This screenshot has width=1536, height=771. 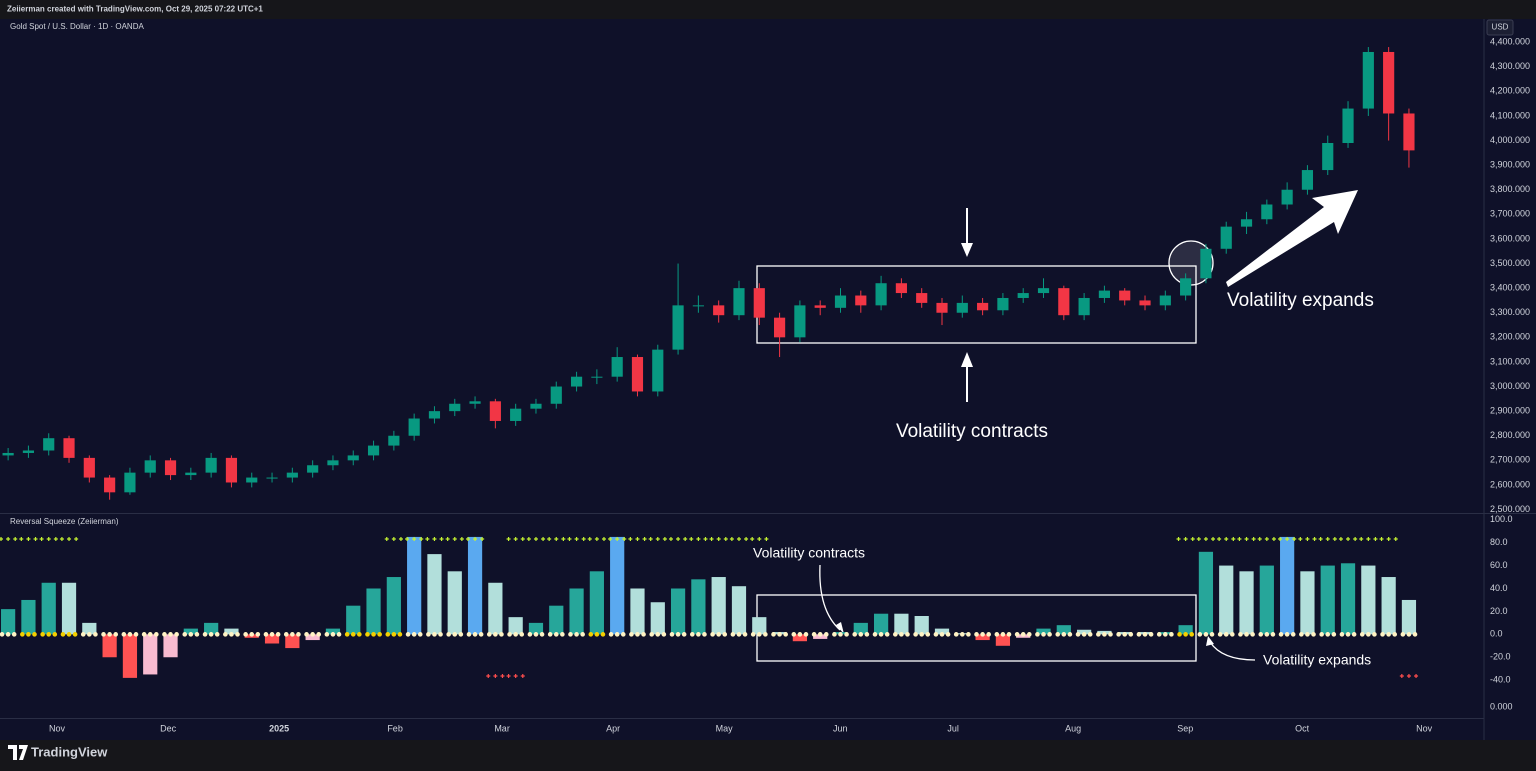 I want to click on currency-badge, so click(x=1500, y=27).